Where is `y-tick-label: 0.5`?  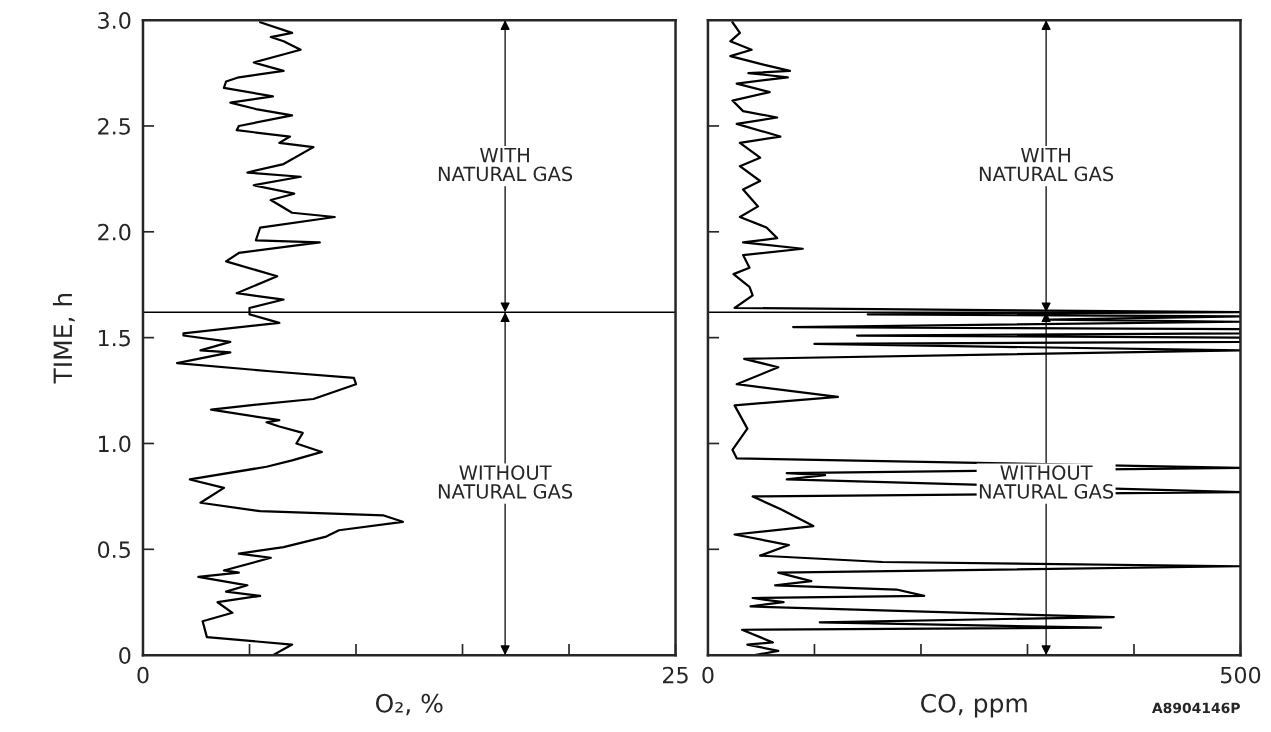
y-tick-label: 0.5 is located at coordinates (114, 550).